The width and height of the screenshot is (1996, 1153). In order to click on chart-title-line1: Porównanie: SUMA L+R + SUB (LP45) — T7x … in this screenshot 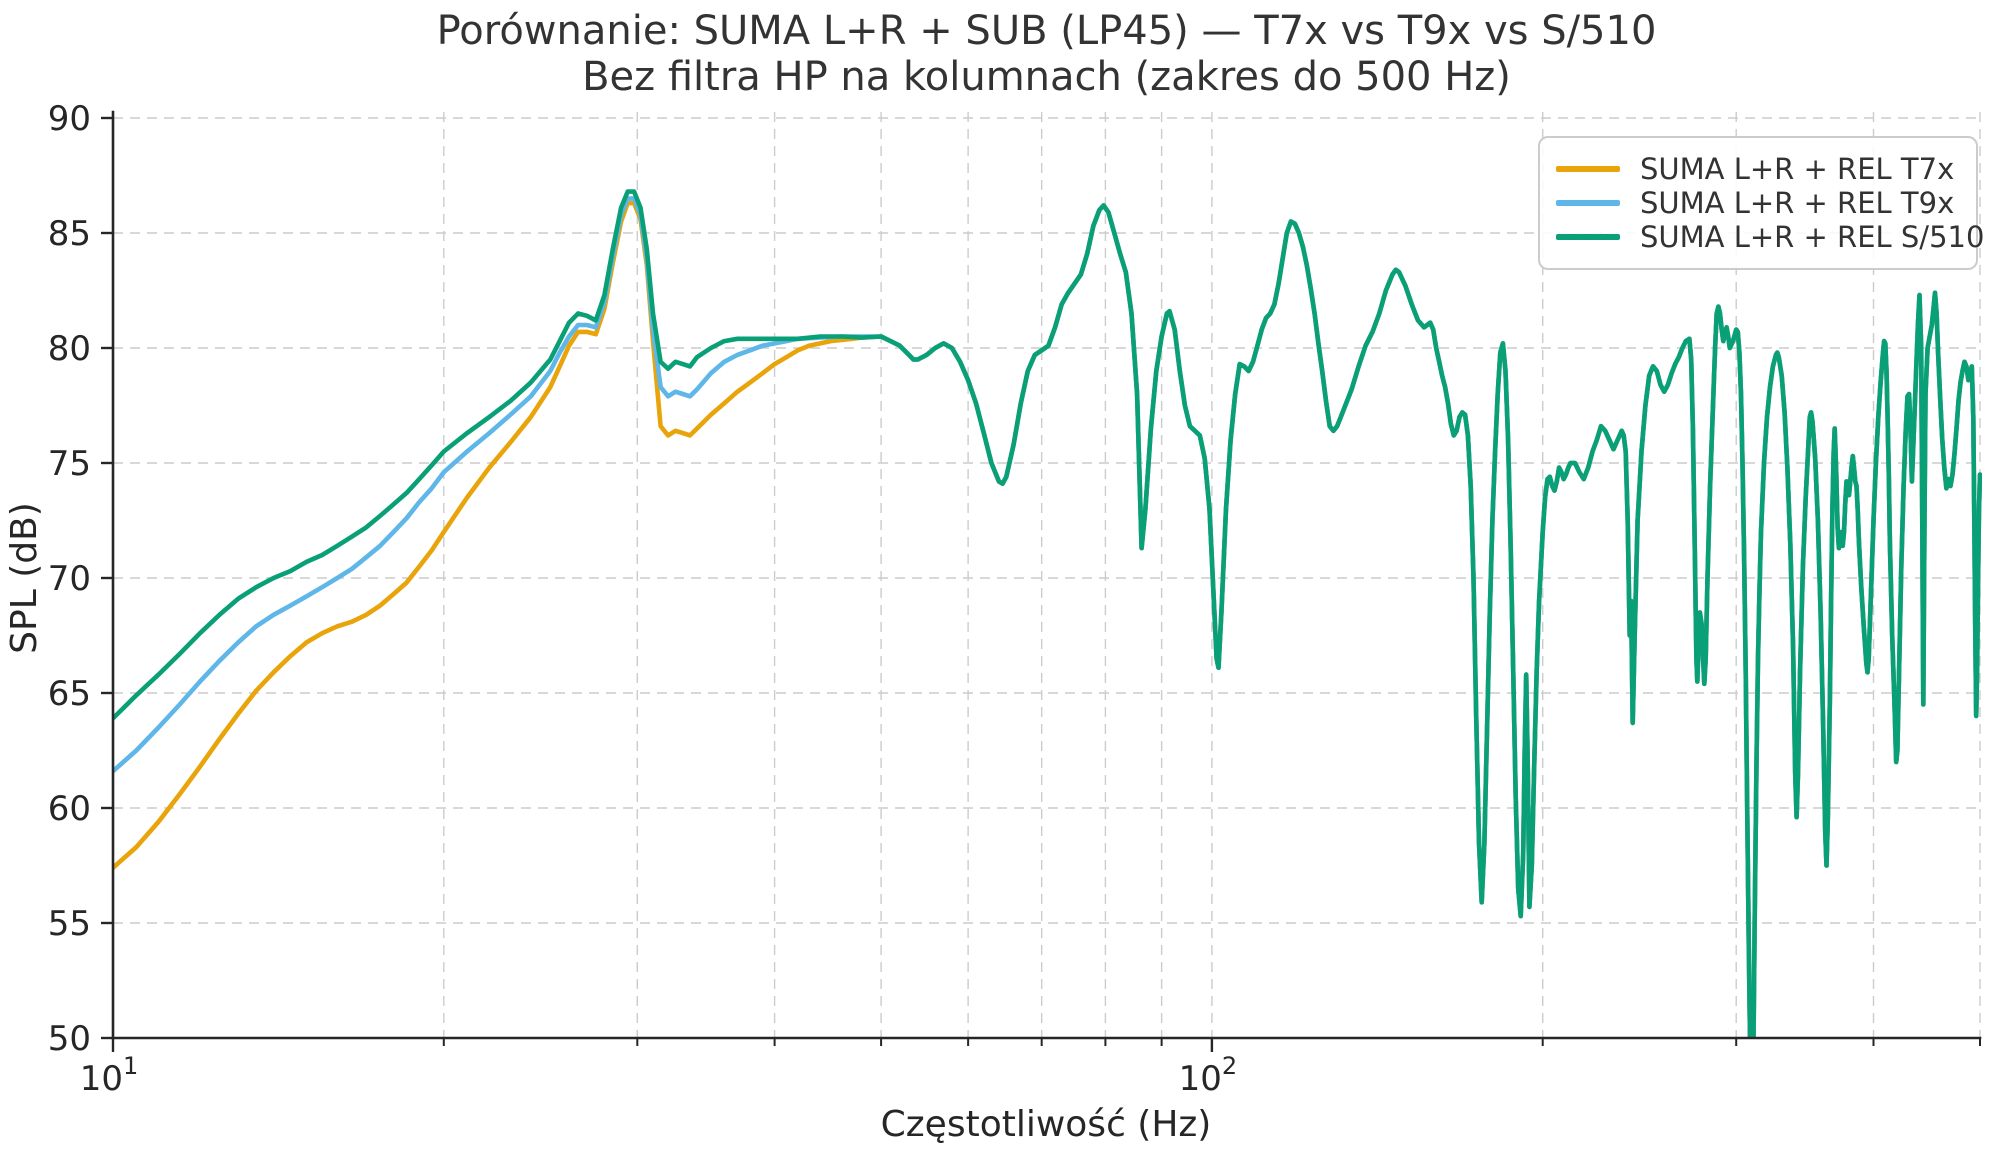, I will do `click(1046, 31)`.